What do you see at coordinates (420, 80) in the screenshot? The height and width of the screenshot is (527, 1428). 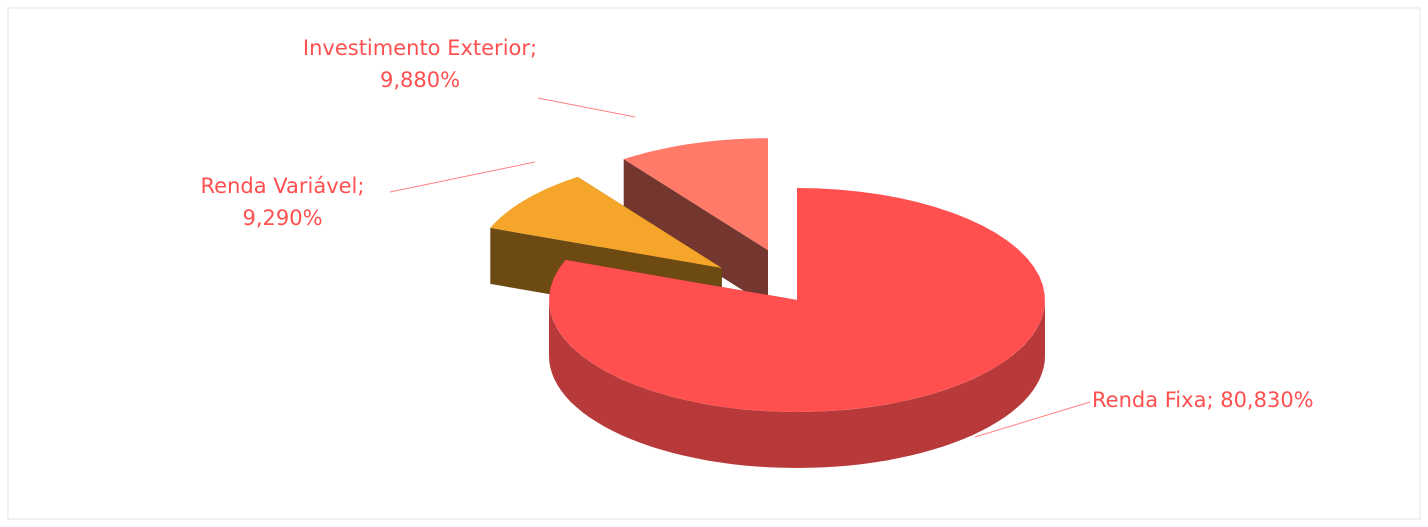 I see `value-label: 9,880%` at bounding box center [420, 80].